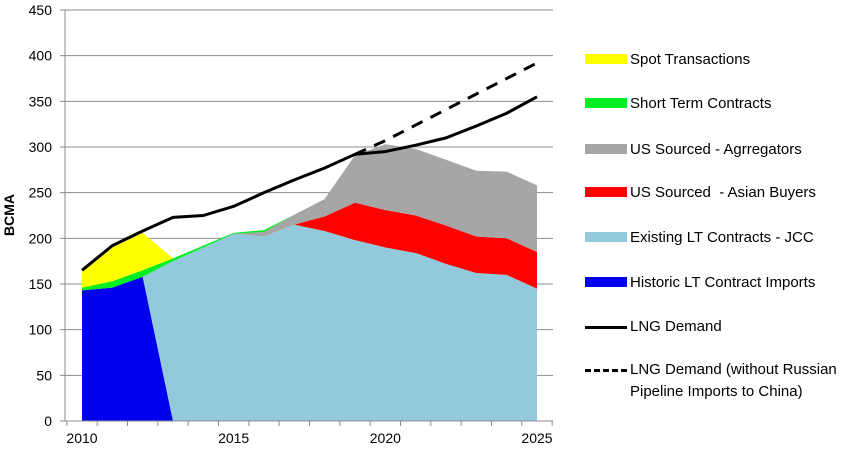 The height and width of the screenshot is (459, 857). What do you see at coordinates (127, 348) in the screenshot?
I see `area-historic-lt-contract-imports` at bounding box center [127, 348].